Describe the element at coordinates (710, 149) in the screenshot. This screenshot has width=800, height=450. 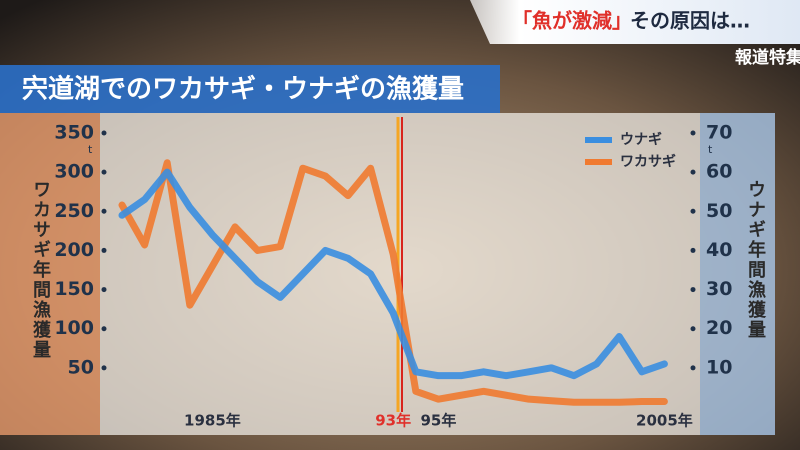
I see `y2-unit: t` at that location.